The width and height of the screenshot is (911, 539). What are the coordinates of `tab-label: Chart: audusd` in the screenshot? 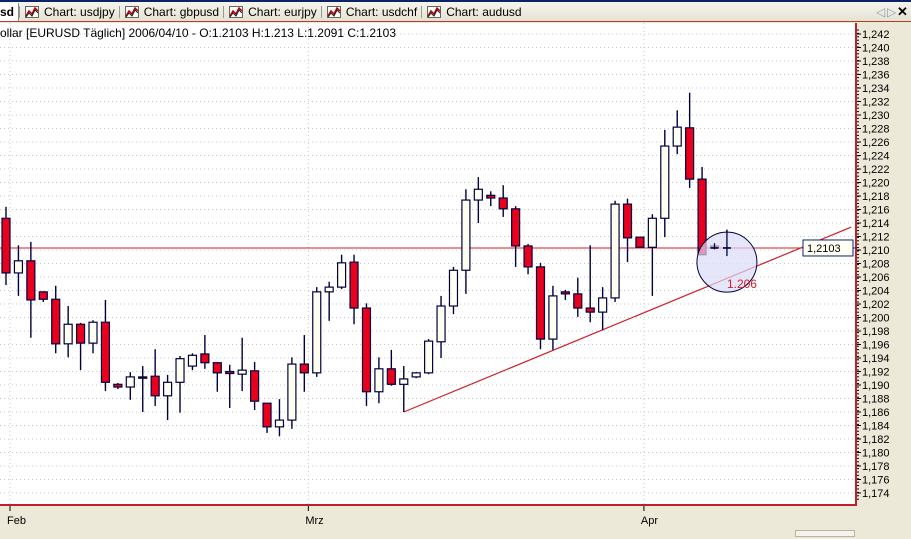 It's located at (484, 12).